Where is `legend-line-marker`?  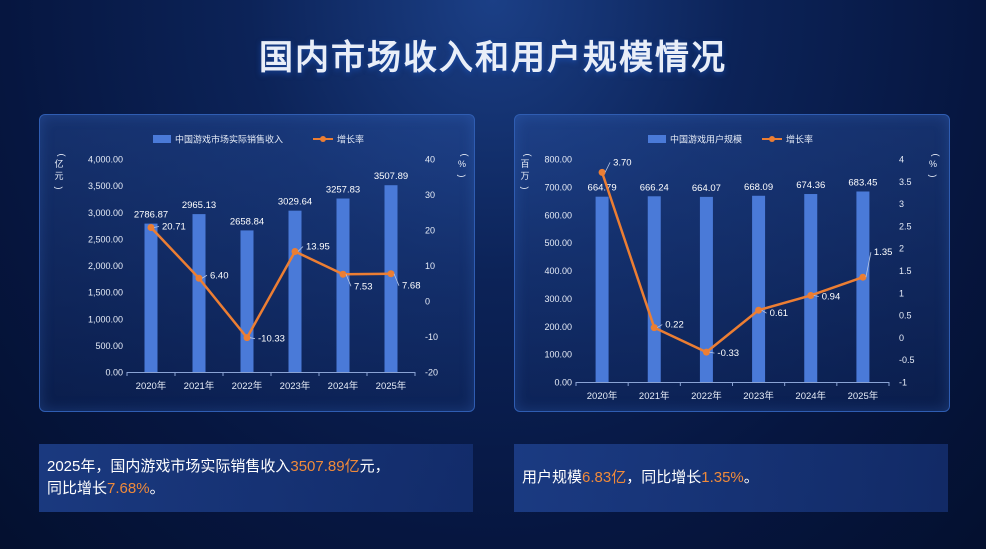 legend-line-marker is located at coordinates (772, 139).